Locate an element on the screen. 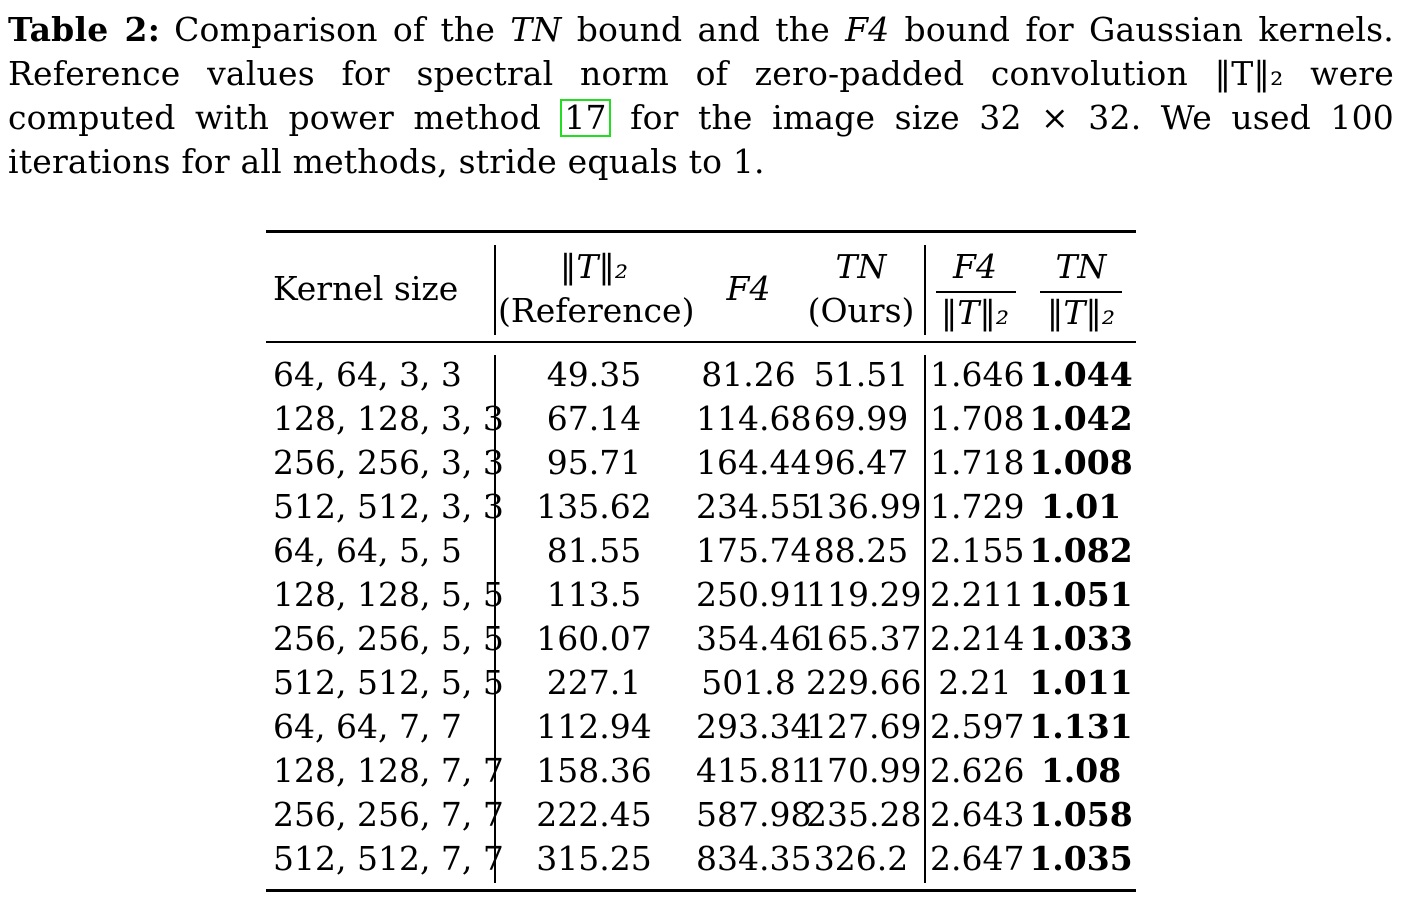 The image size is (1401, 900). cell-f4-ratio: 2.21 is located at coordinates (975, 682).